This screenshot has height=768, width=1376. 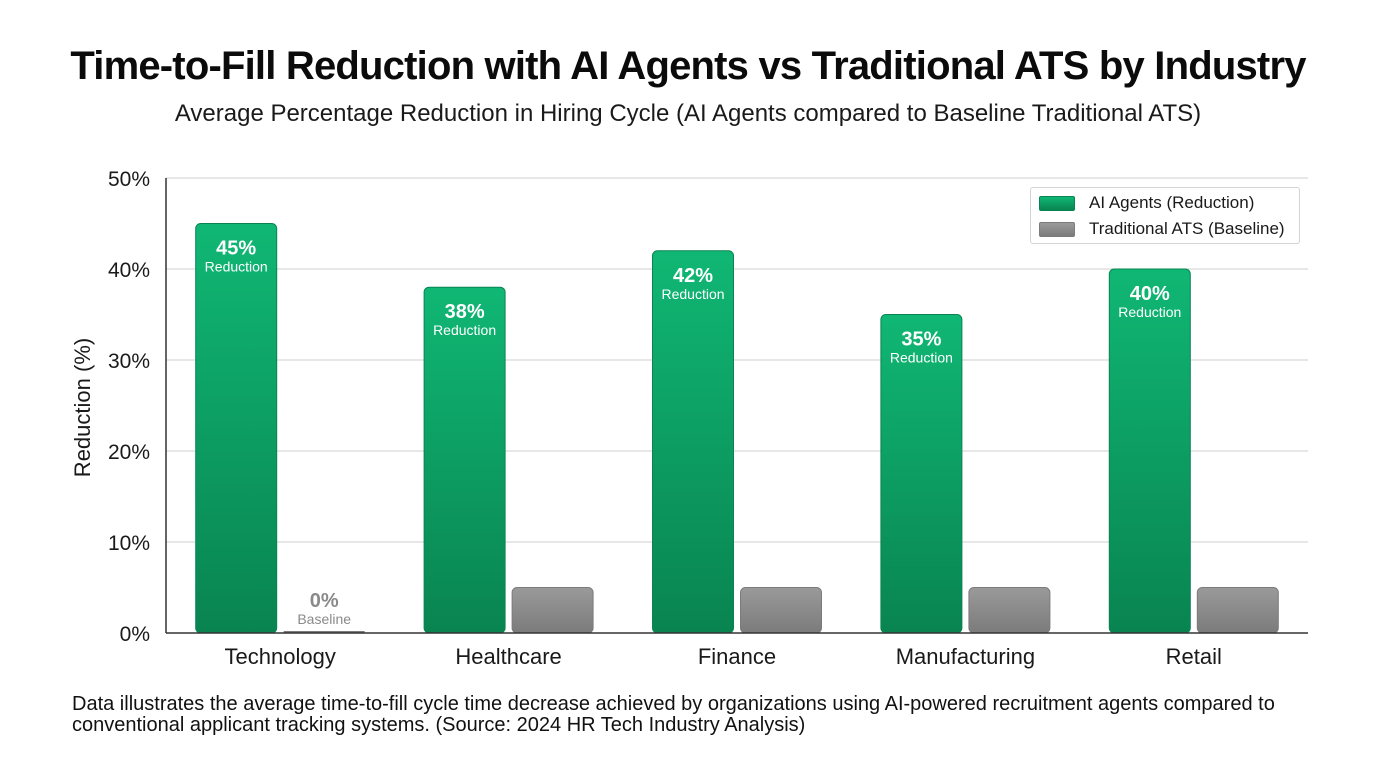 I want to click on bar-baseline-technology, so click(x=324, y=632).